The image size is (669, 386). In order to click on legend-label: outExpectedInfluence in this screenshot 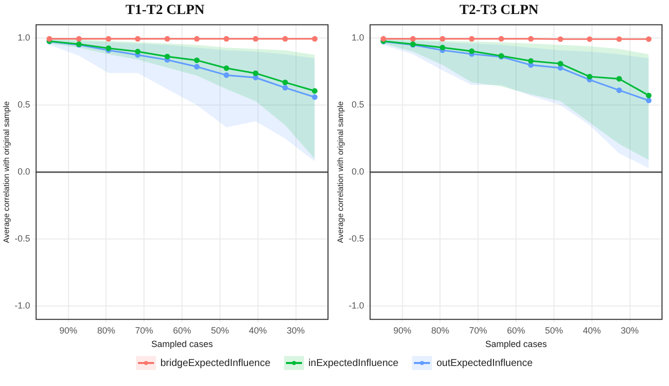, I will do `click(484, 363)`.